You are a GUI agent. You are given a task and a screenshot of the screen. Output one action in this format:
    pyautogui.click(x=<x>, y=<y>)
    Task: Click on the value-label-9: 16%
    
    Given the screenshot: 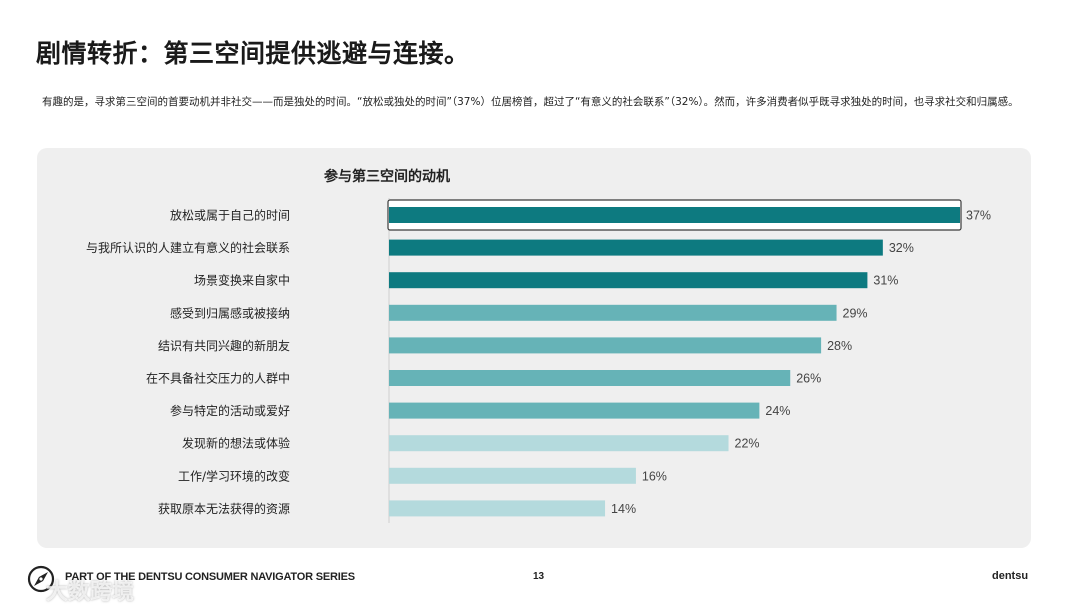 What is the action you would take?
    pyautogui.click(x=654, y=476)
    